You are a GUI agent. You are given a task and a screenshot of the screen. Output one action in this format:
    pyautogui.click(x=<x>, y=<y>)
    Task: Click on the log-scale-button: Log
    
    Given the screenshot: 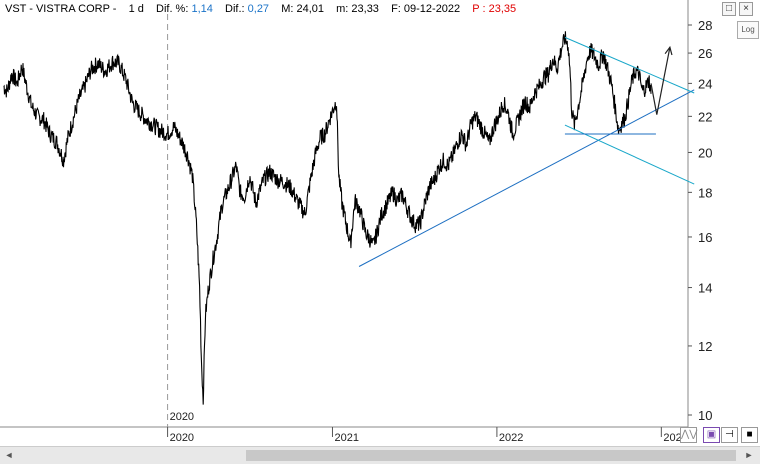 What is the action you would take?
    pyautogui.click(x=748, y=30)
    